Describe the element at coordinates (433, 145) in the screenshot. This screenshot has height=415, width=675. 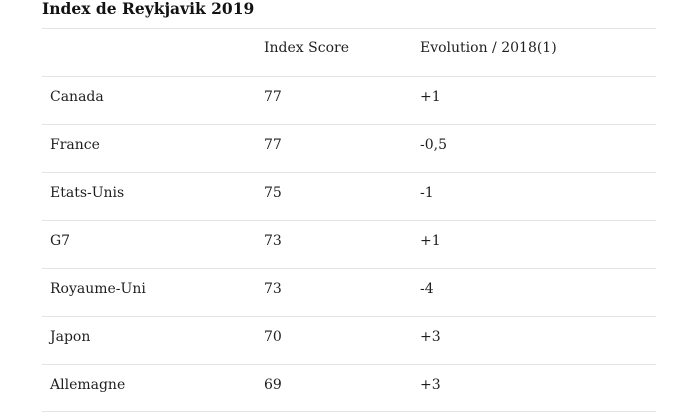
I see `evolution-cell: -0,5` at that location.